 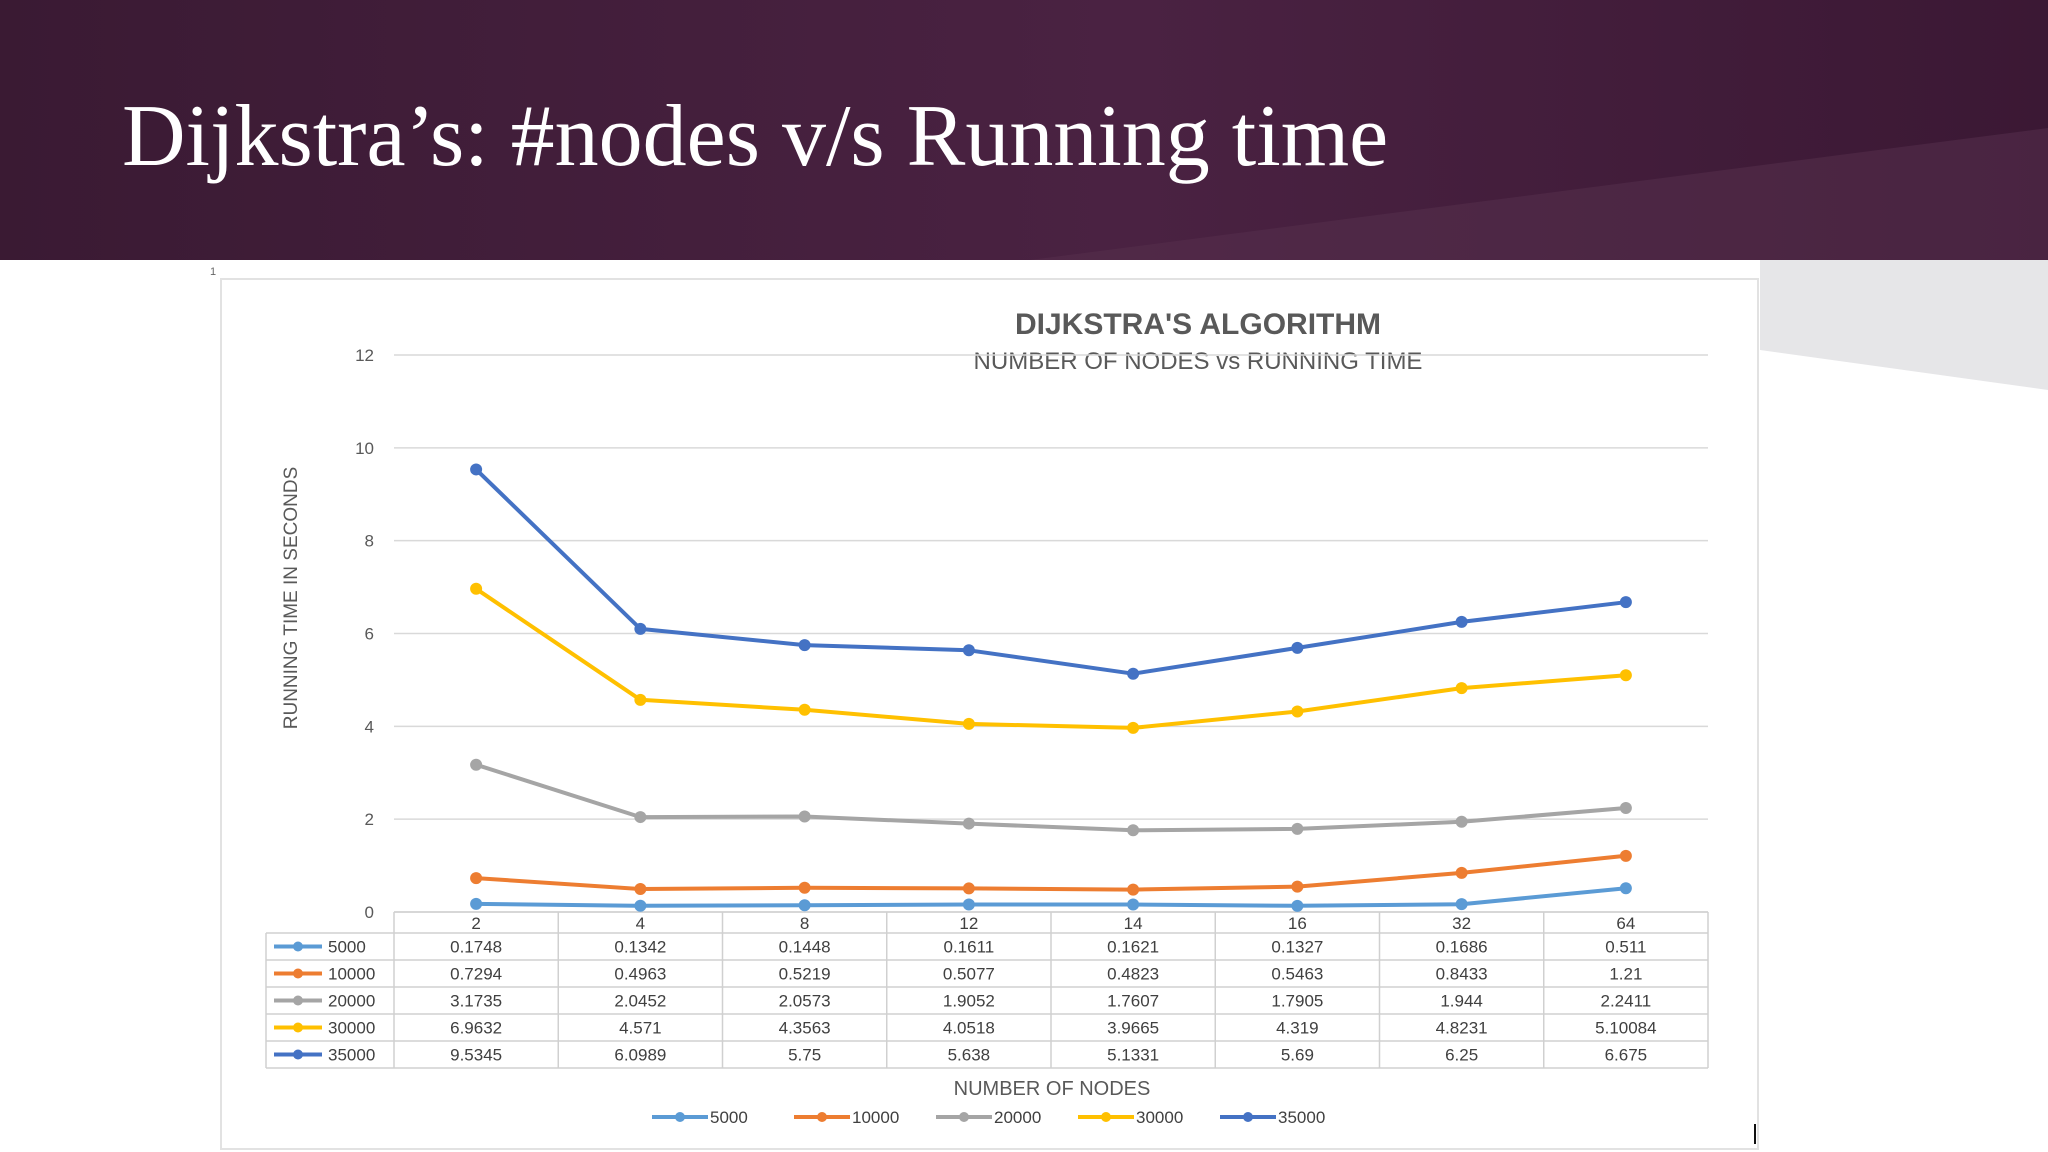 I want to click on table-cell: 0.4963, so click(x=640, y=974).